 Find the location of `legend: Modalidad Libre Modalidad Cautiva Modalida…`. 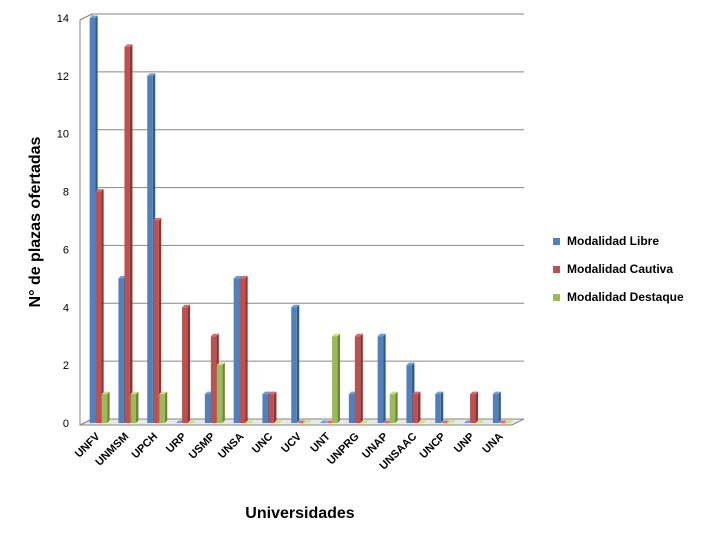

legend: Modalidad Libre Modalidad Cautiva Modalida… is located at coordinates (618, 269).